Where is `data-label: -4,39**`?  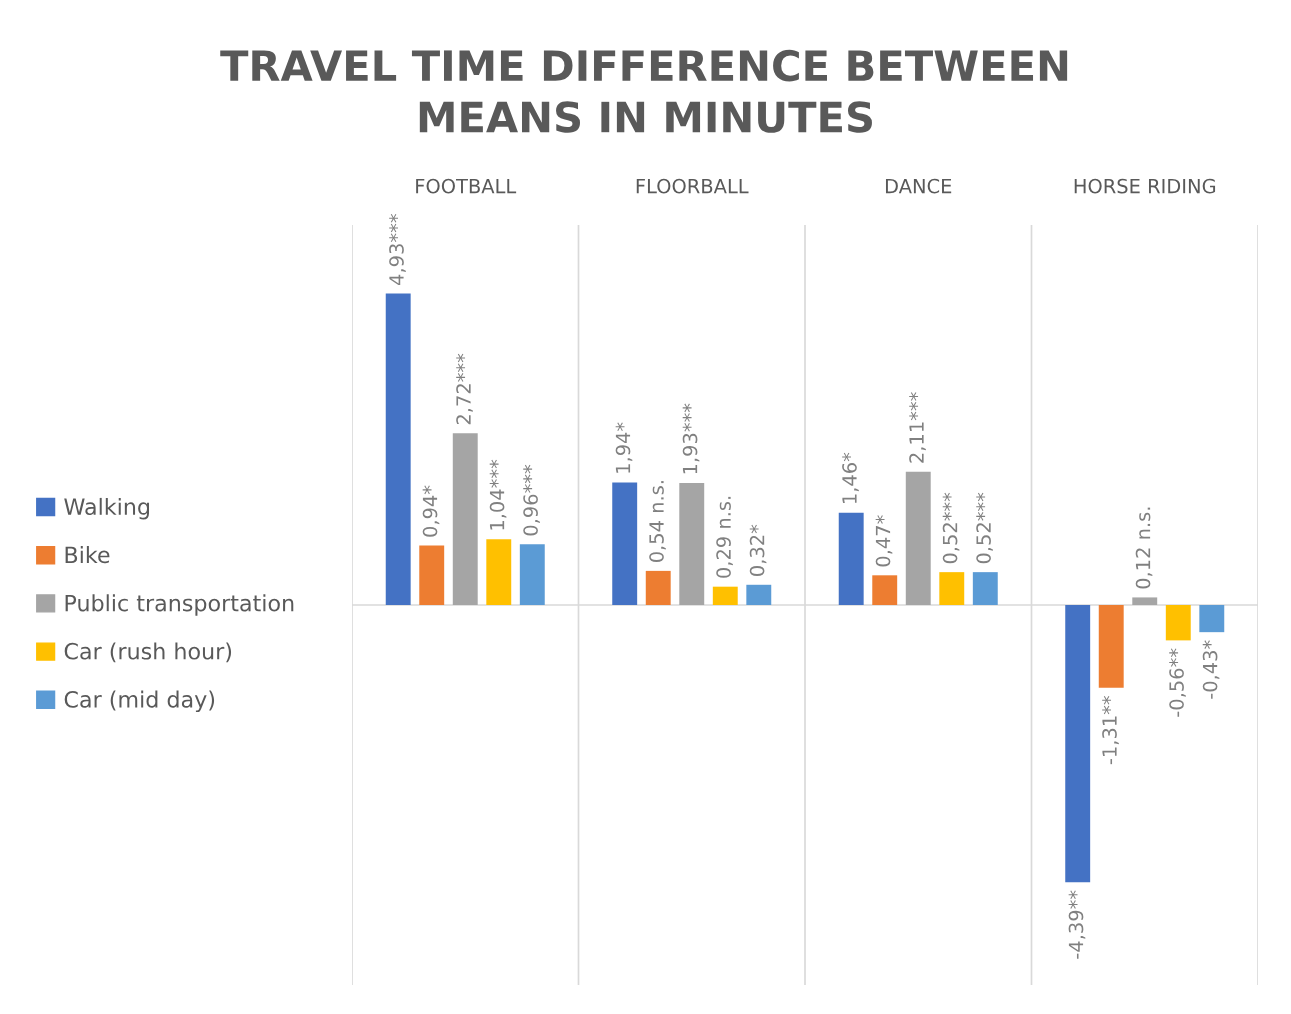 data-label: -4,39** is located at coordinates (1077, 924).